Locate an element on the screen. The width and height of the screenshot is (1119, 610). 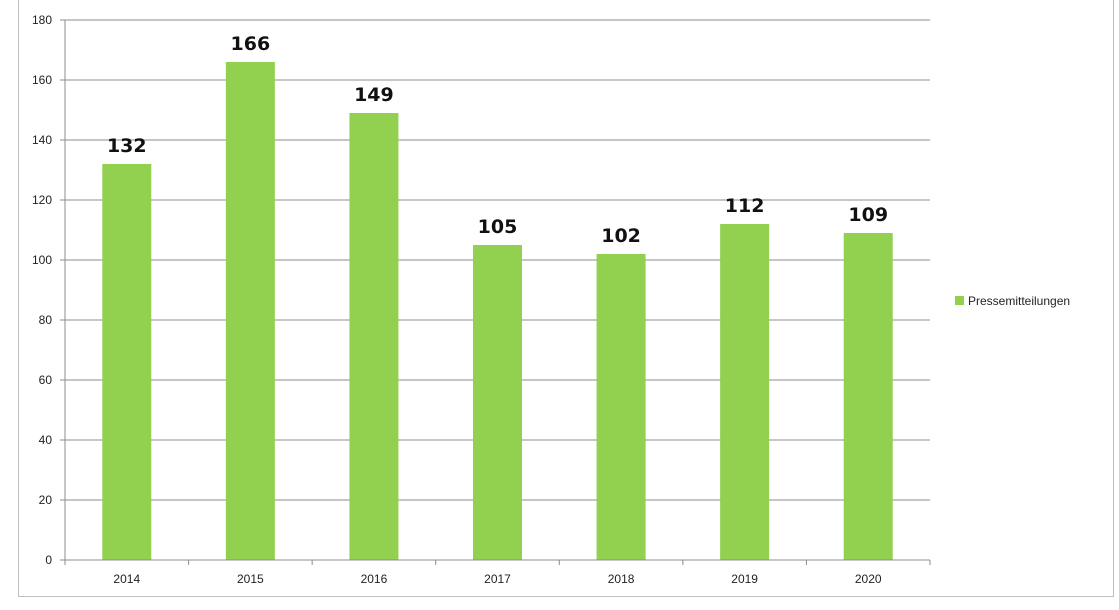
y-tick-label-160: 160 is located at coordinates (42, 80).